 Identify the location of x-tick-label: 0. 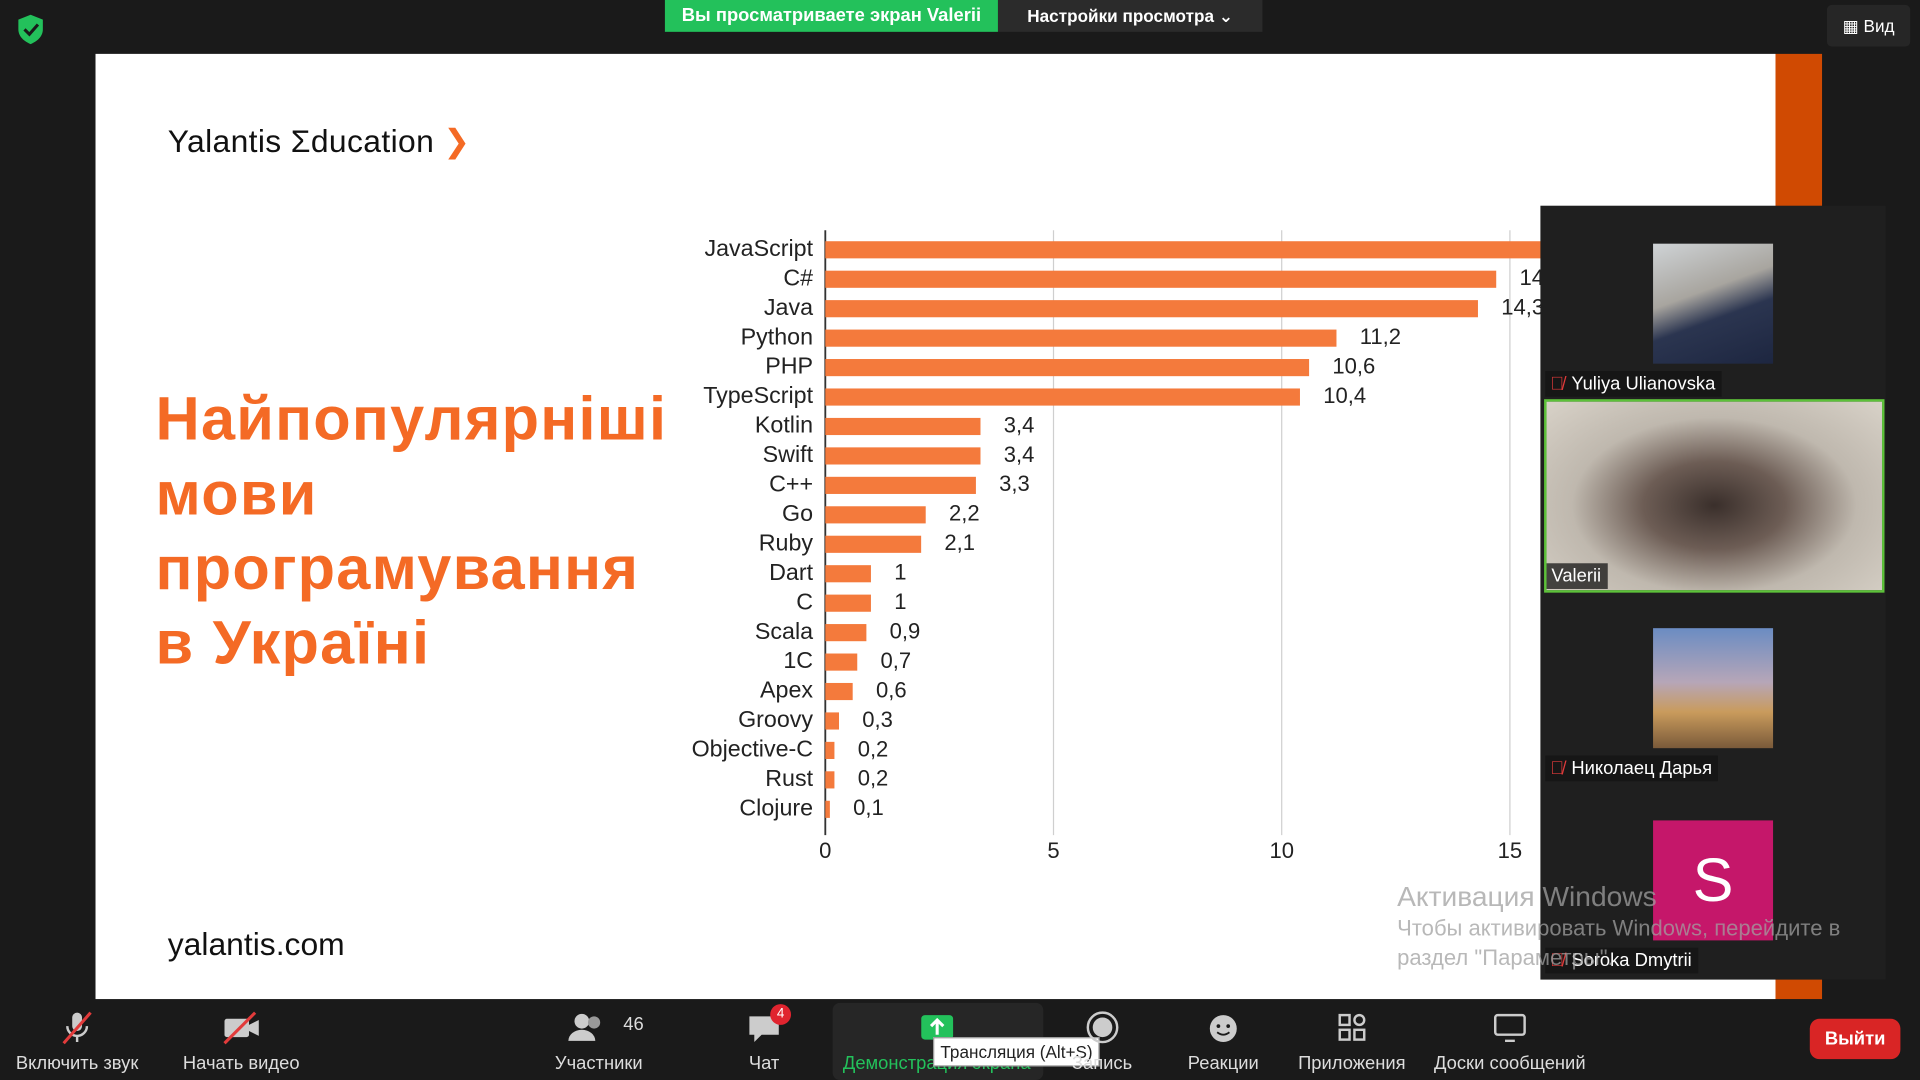
(825, 850).